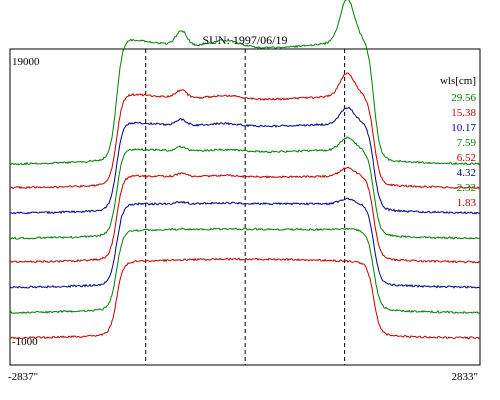 The height and width of the screenshot is (400, 500). Describe the element at coordinates (467, 203) in the screenshot. I see `legend-entry: 1.83` at that location.